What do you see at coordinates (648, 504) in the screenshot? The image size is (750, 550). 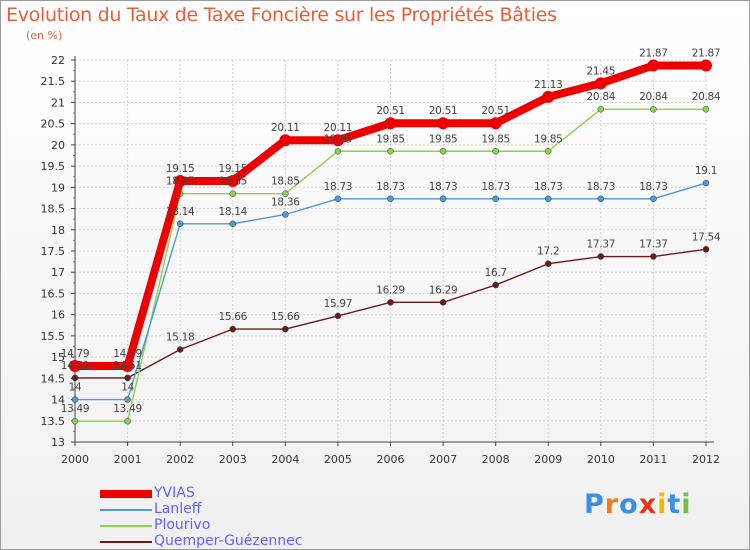 I see `logo-letter: x` at bounding box center [648, 504].